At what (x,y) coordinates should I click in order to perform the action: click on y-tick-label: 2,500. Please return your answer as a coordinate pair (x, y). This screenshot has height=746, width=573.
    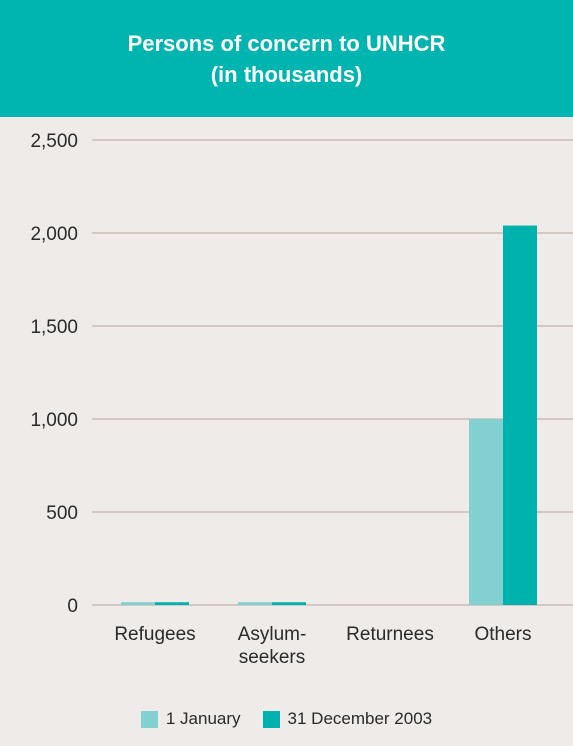
    Looking at the image, I should click on (54, 141).